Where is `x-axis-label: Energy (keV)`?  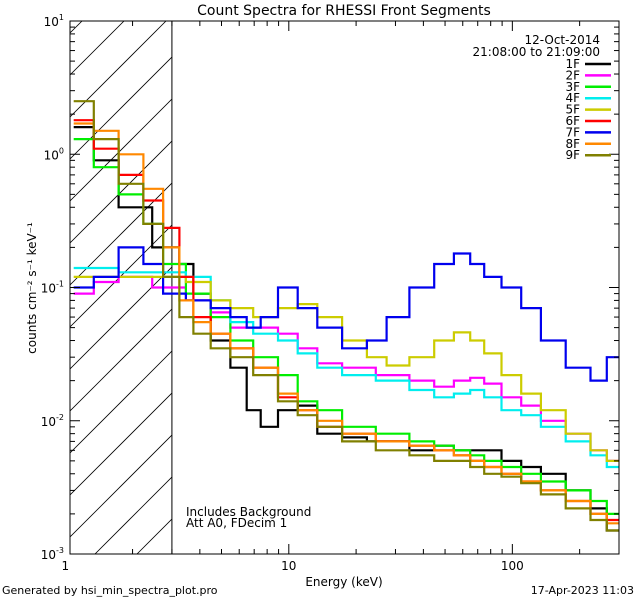
x-axis-label: Energy (keV) is located at coordinates (343, 582).